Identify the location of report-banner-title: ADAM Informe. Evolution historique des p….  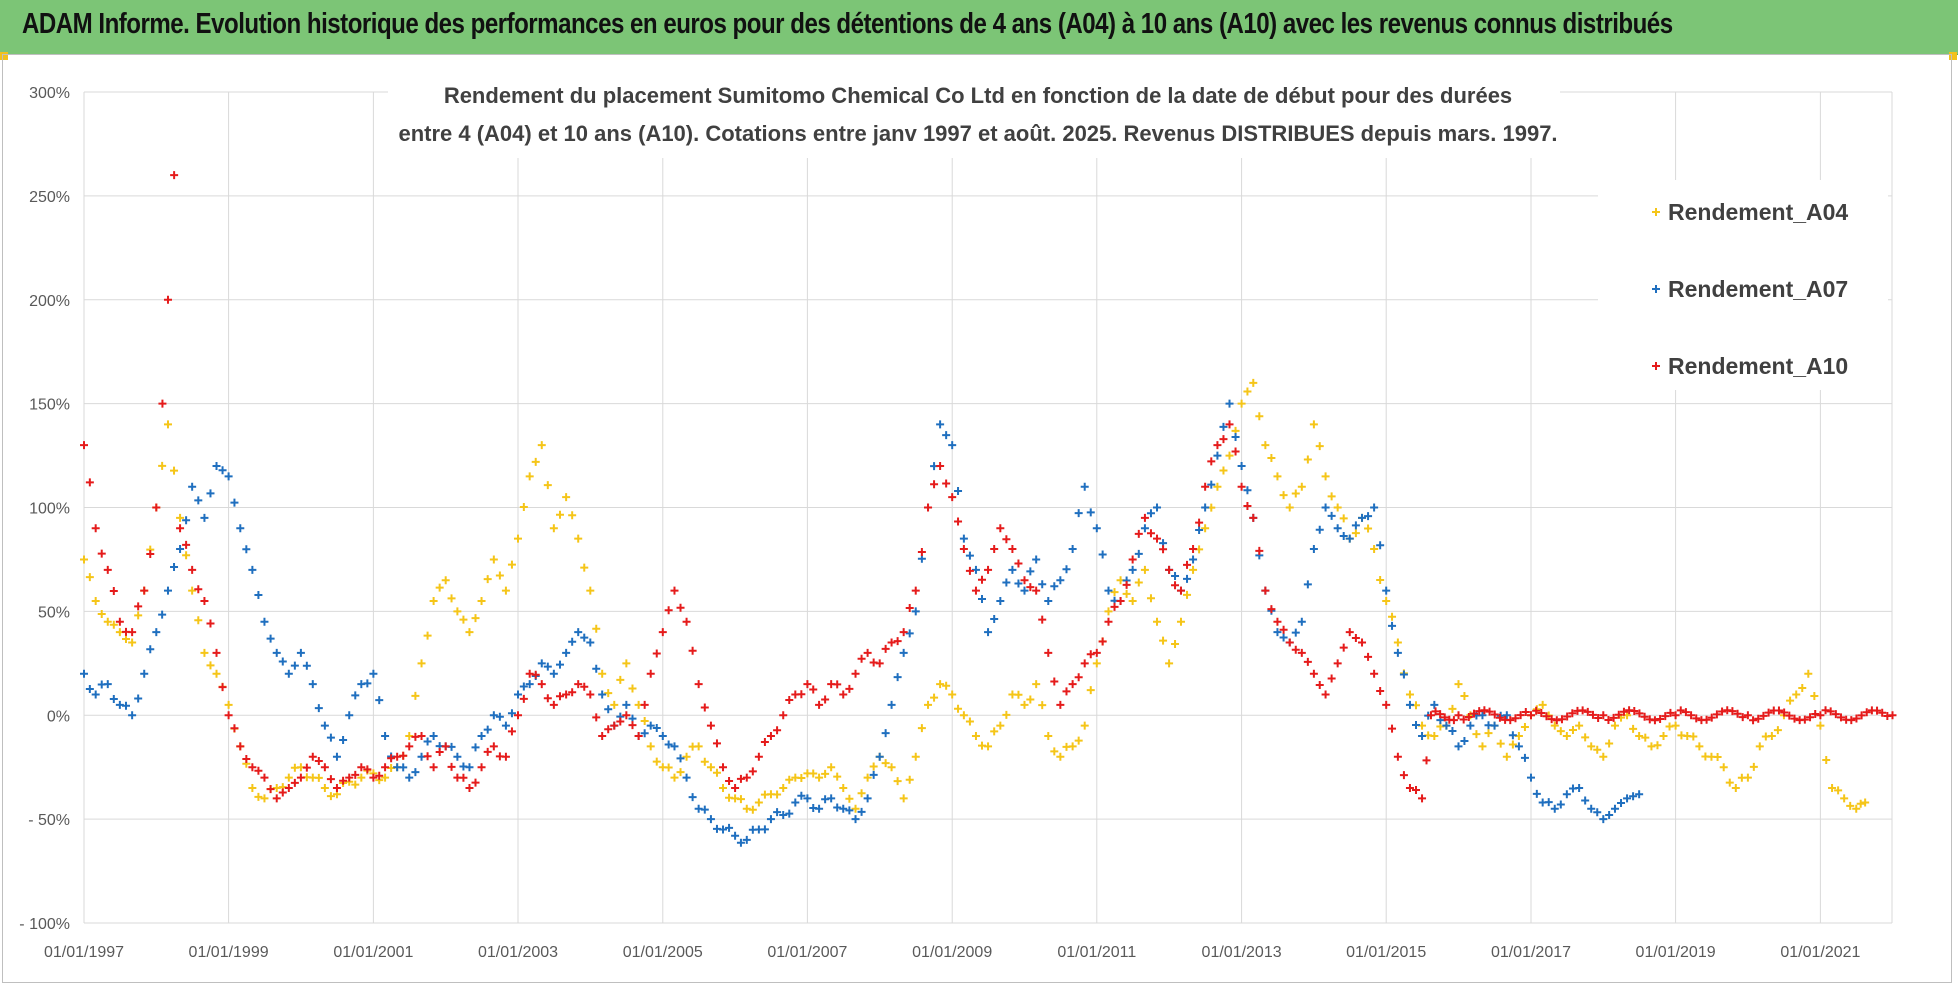
(847, 24).